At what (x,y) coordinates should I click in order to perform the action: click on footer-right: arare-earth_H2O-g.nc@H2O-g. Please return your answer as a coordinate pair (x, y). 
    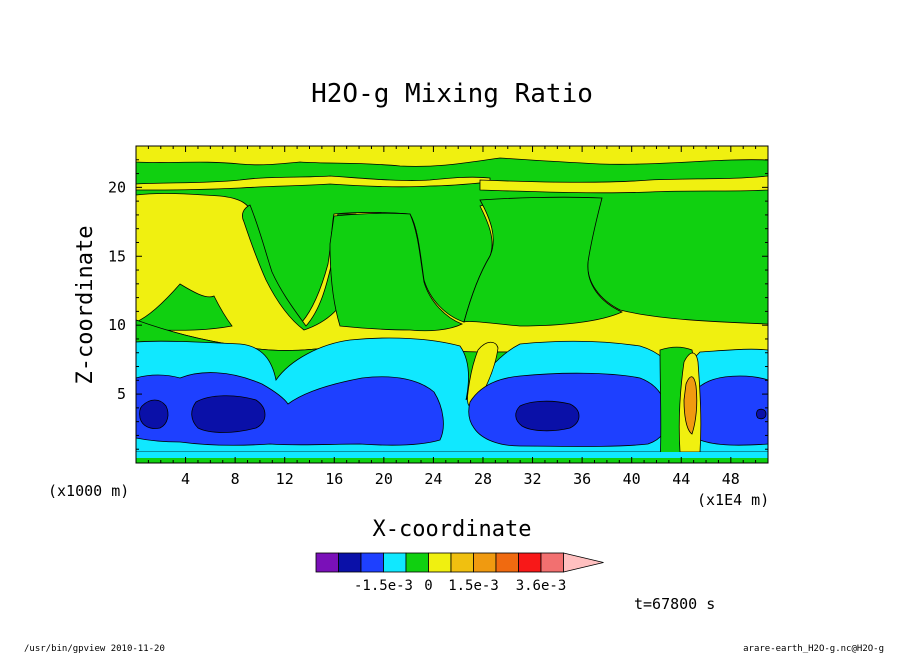
    Looking at the image, I should click on (813, 649).